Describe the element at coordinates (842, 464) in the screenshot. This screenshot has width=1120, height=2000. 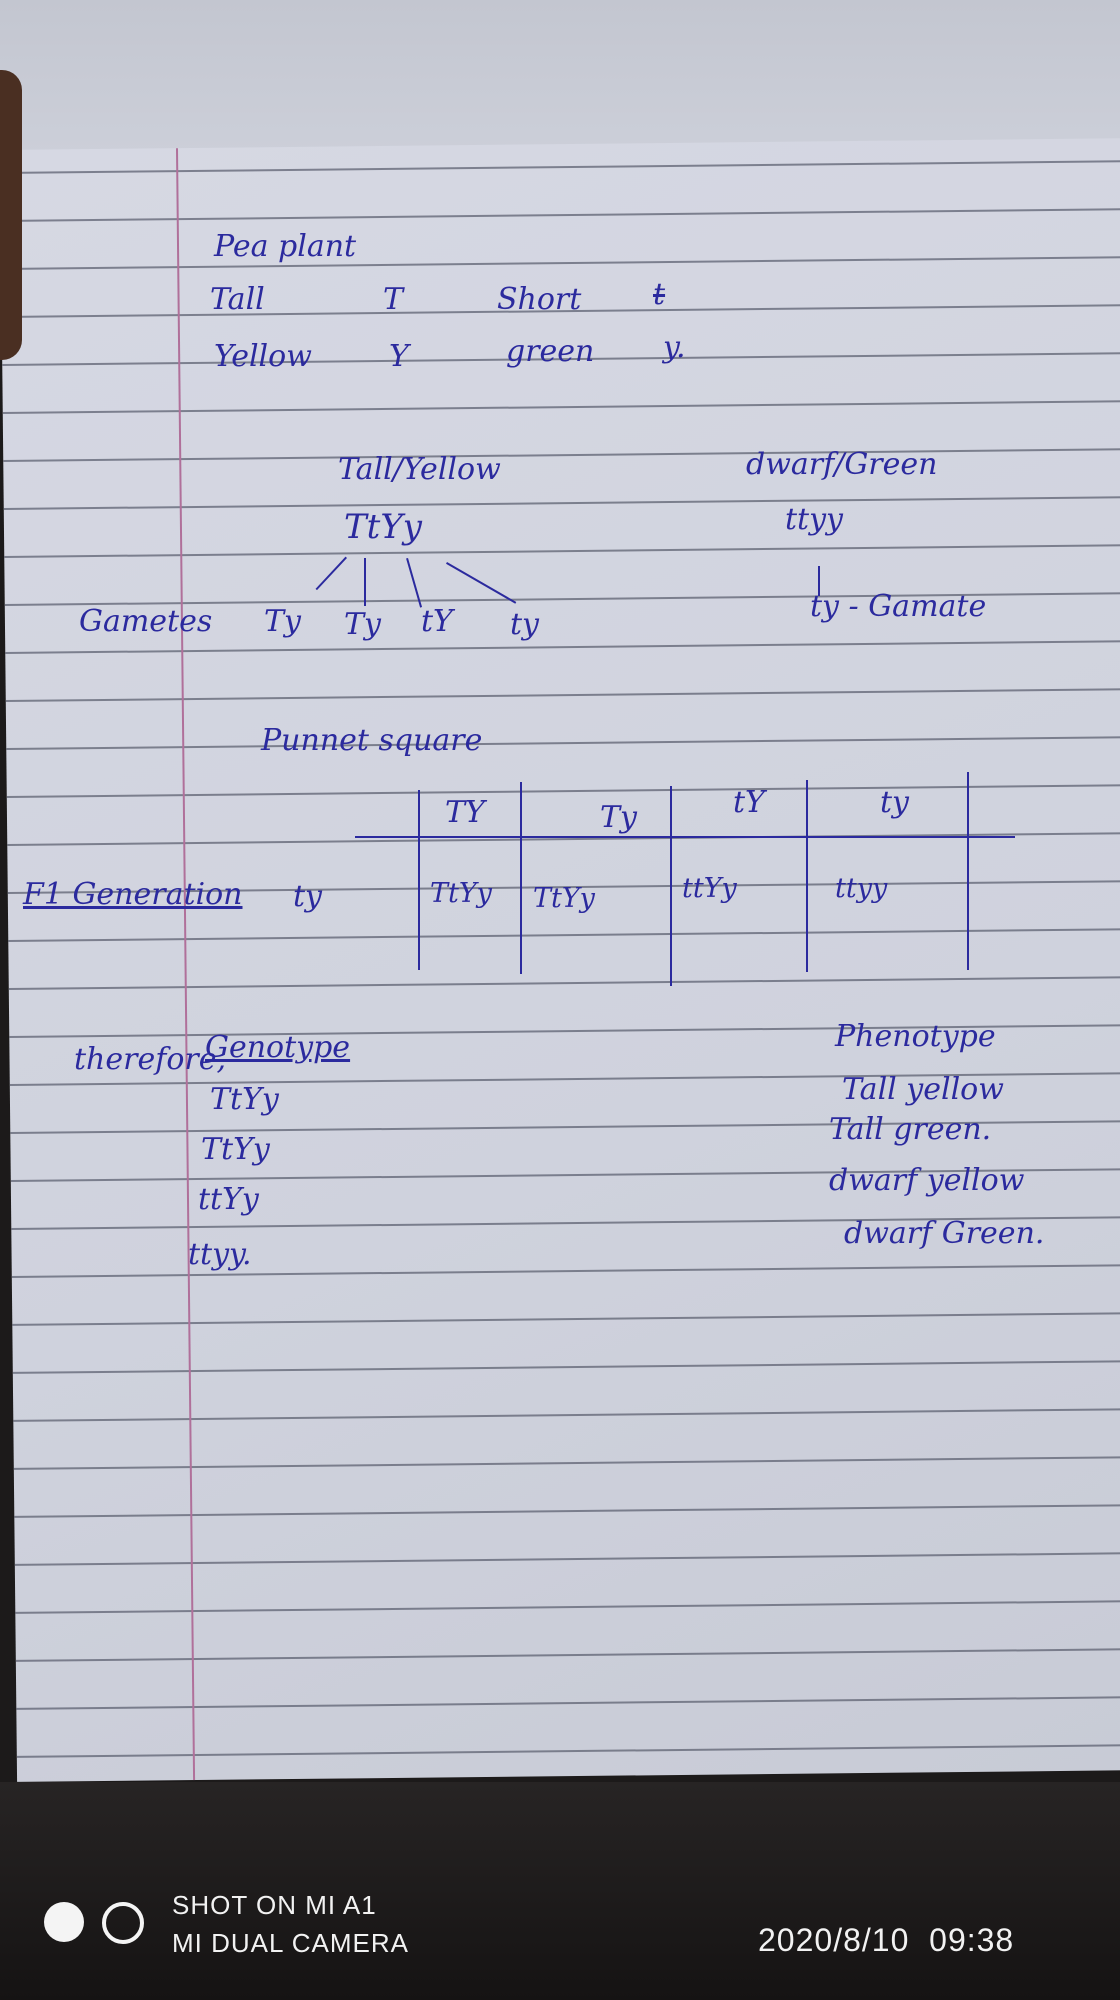
I see `parent2-phenotype: dwarf/Green` at that location.